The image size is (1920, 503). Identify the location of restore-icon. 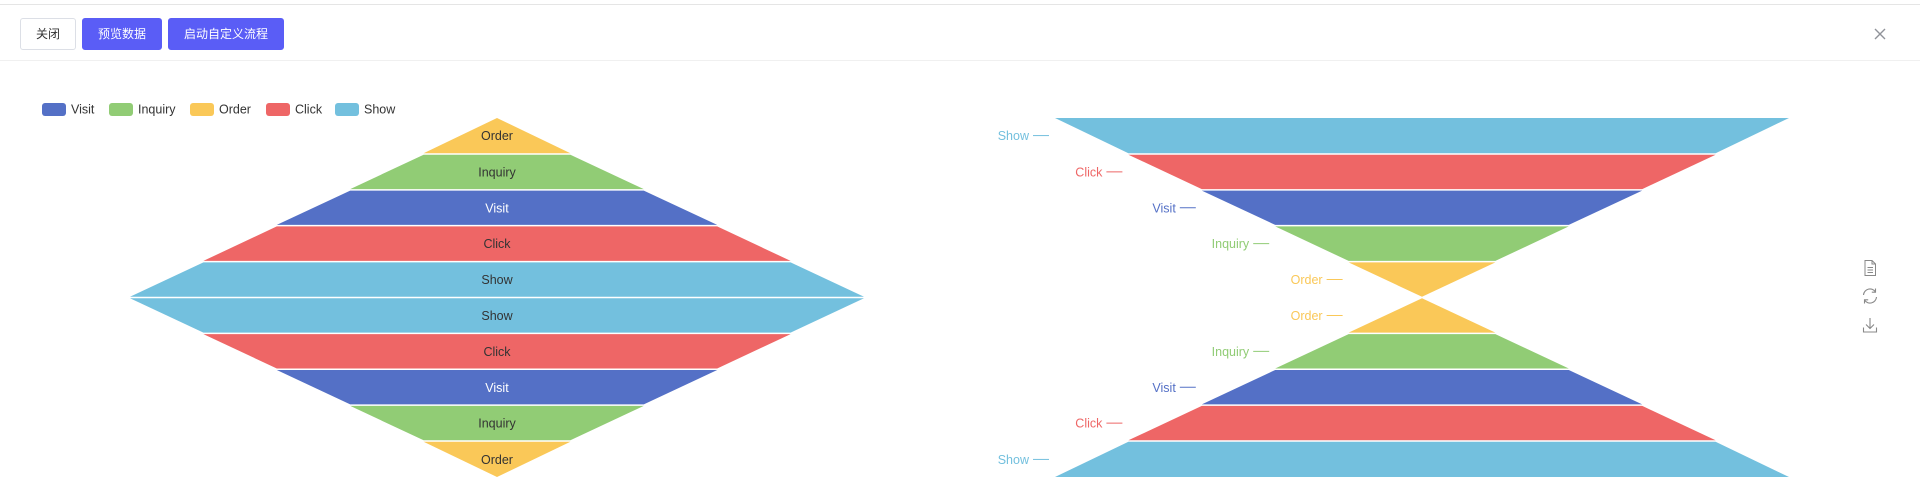
(1870, 296).